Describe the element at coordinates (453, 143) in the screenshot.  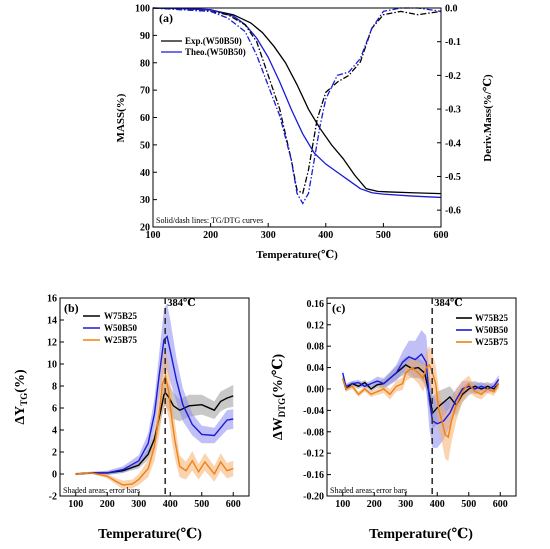
I see `panel-a-right-ytick-label: -0.4` at that location.